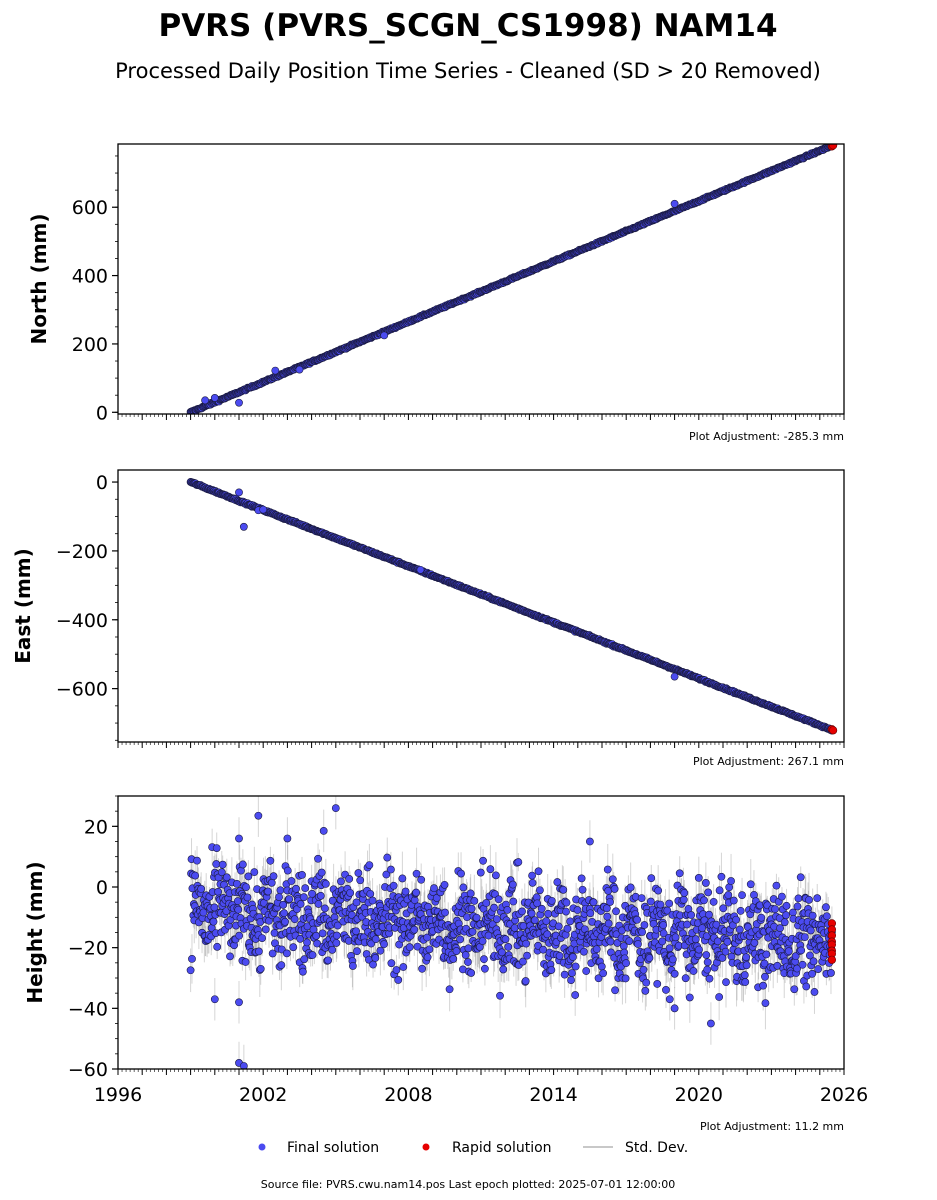  Describe the element at coordinates (833, 147) in the screenshot. I see `rapid-point` at that location.